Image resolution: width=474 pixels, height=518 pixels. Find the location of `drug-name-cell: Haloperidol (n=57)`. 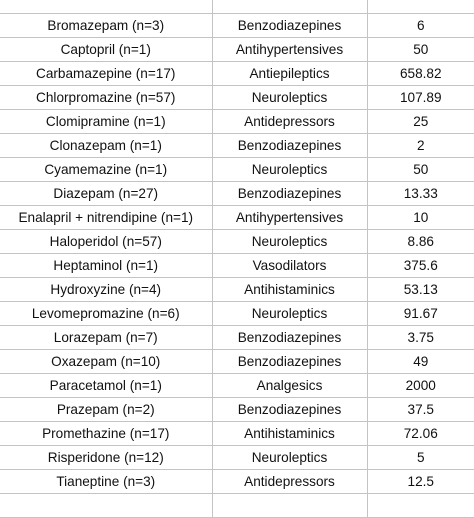

drug-name-cell: Haloperidol (n=57) is located at coordinates (106, 241).